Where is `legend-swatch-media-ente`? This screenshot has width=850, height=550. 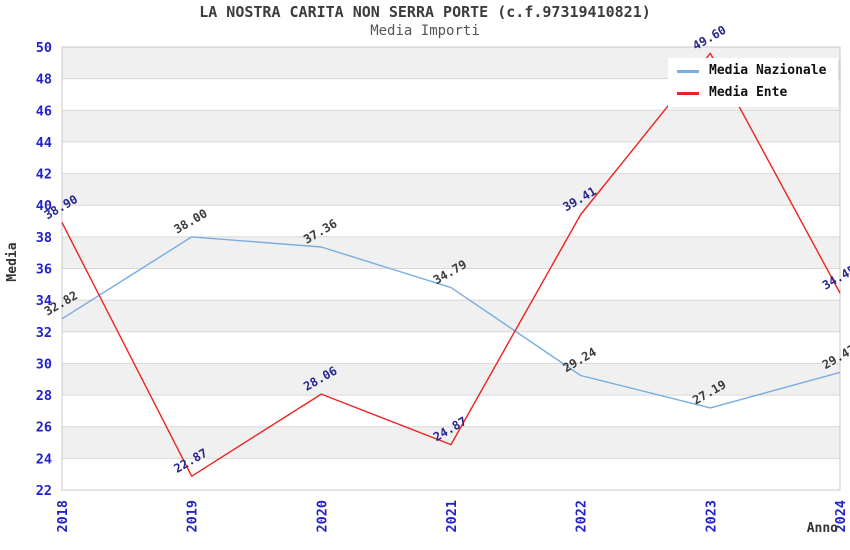
legend-swatch-media-ente is located at coordinates (688, 93).